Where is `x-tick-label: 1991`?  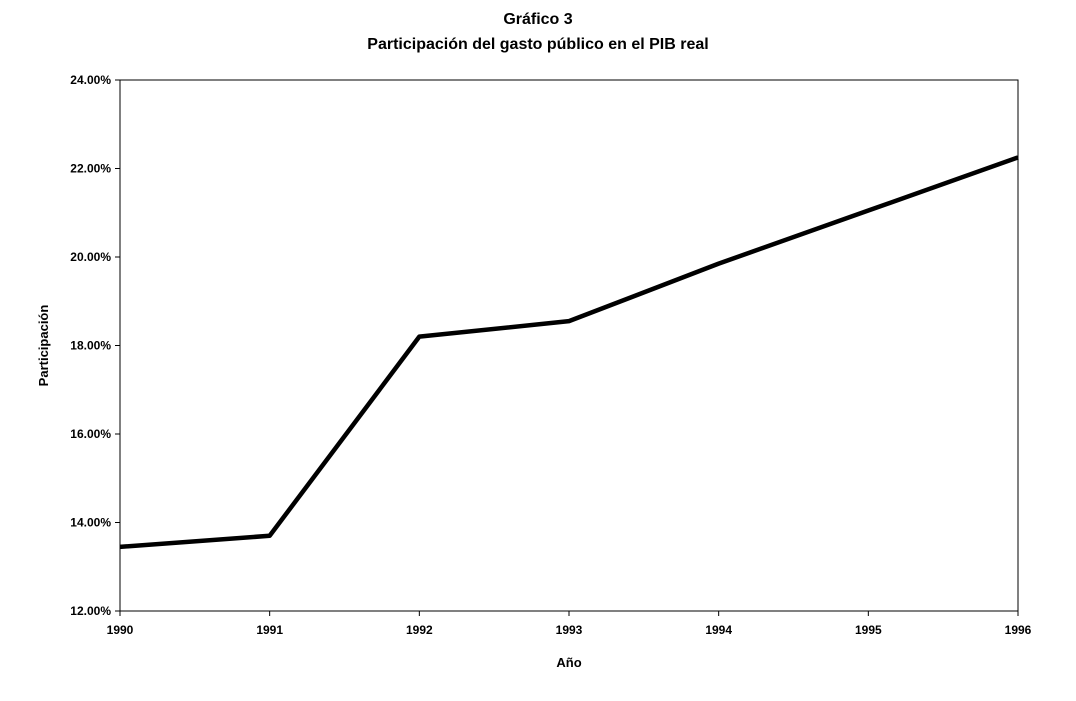
x-tick-label: 1991 is located at coordinates (269, 630).